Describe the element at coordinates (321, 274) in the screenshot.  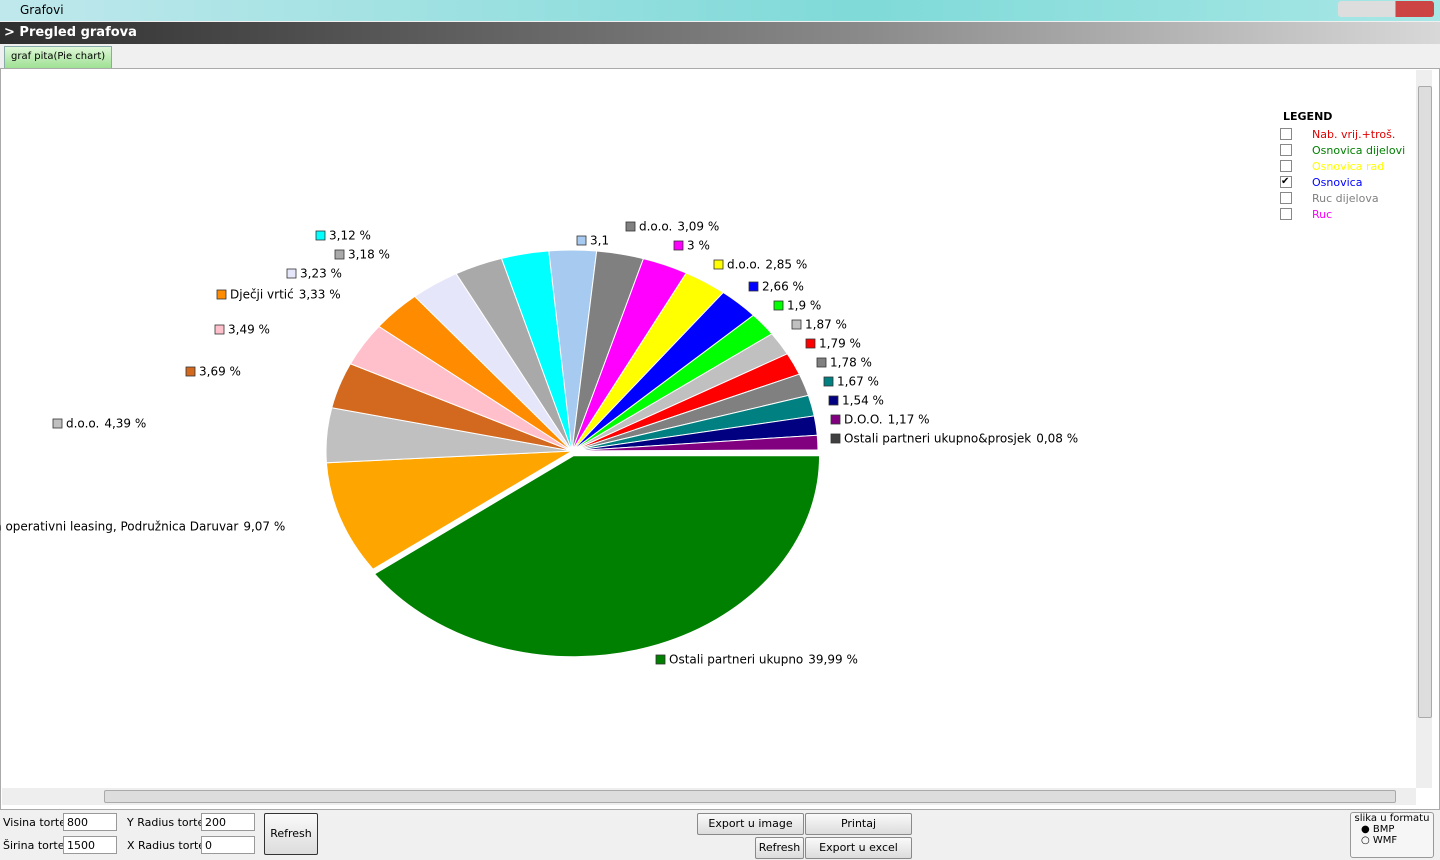
I see `slice-label: 3,23 %` at that location.